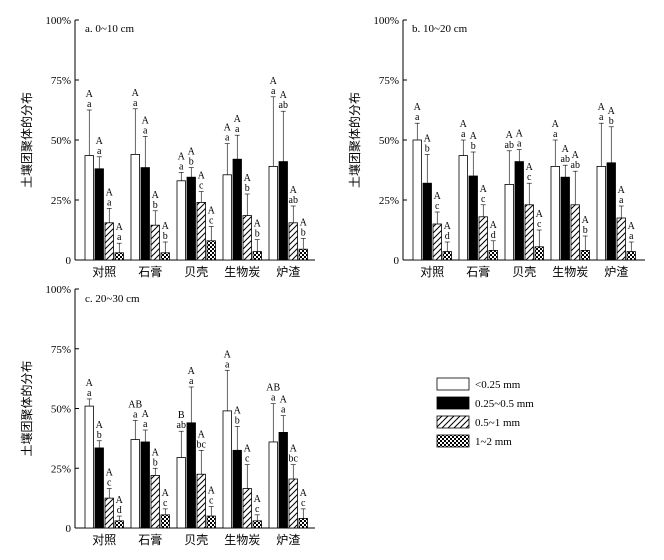 The width and height of the screenshot is (664, 560). Describe the element at coordinates (273, 388) in the screenshot. I see `sig-letter-upper: AB` at that location.